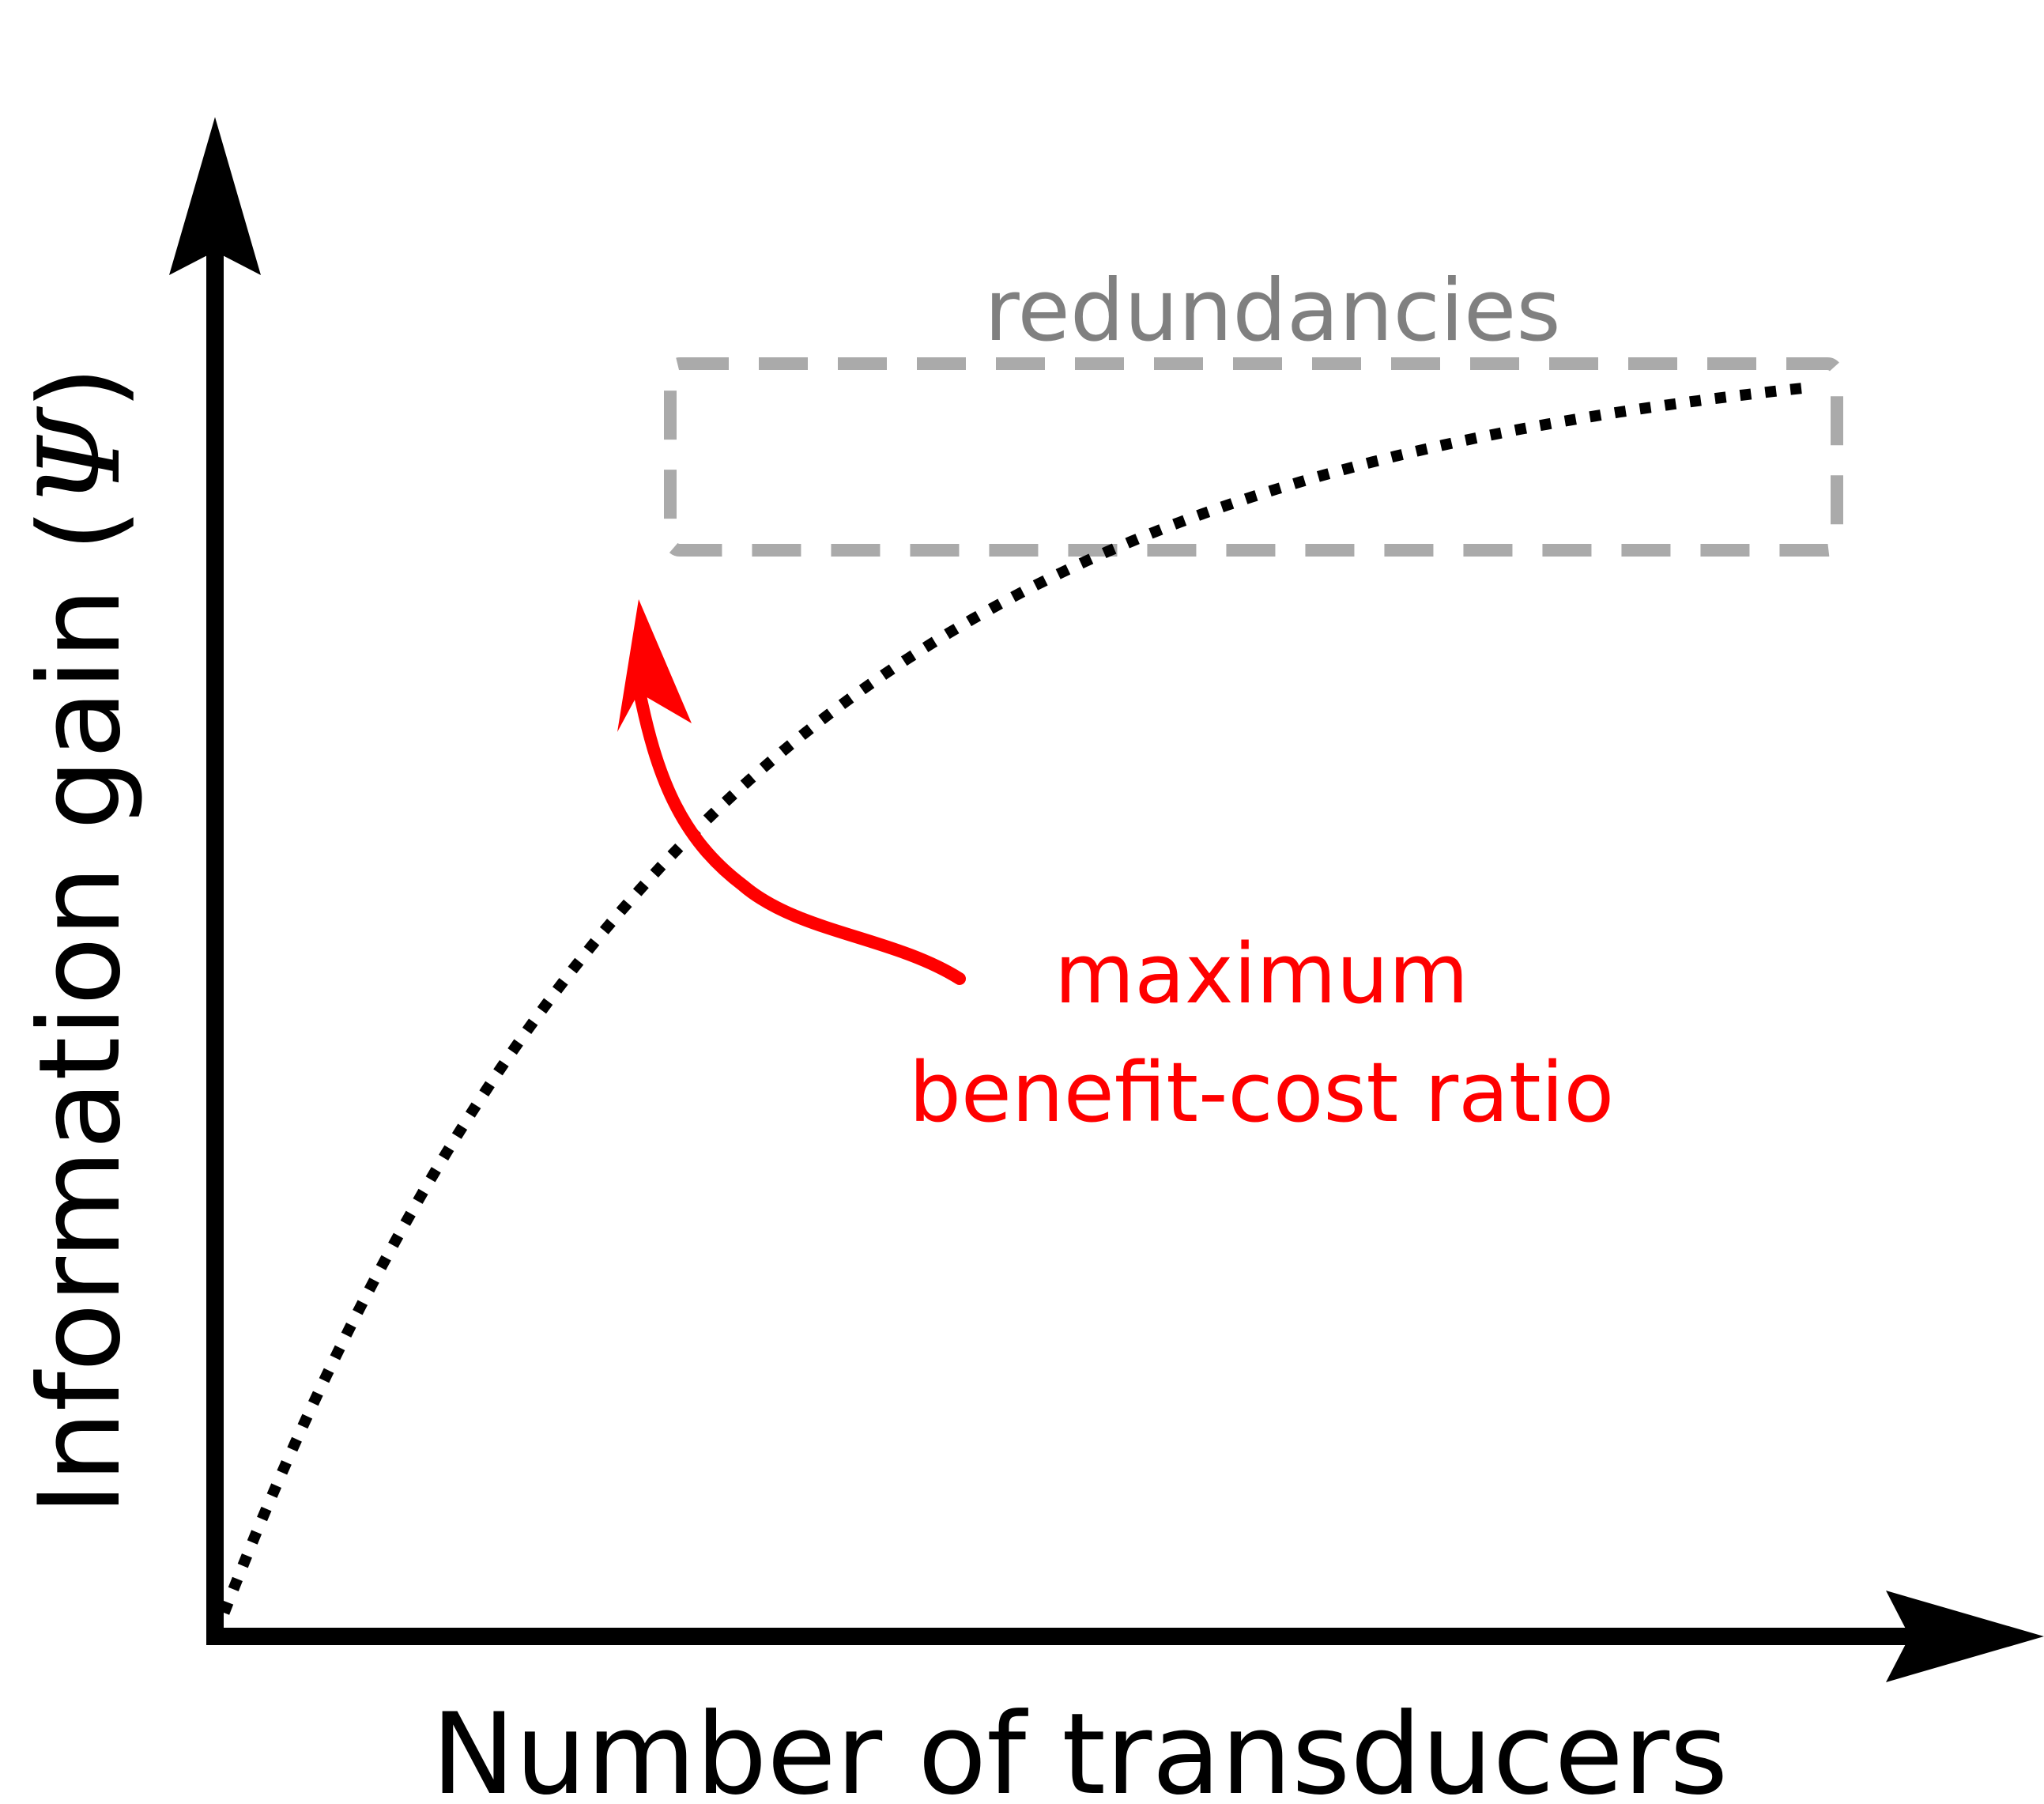  I want to click on optimum-label-line1: maximum, so click(1262, 974).